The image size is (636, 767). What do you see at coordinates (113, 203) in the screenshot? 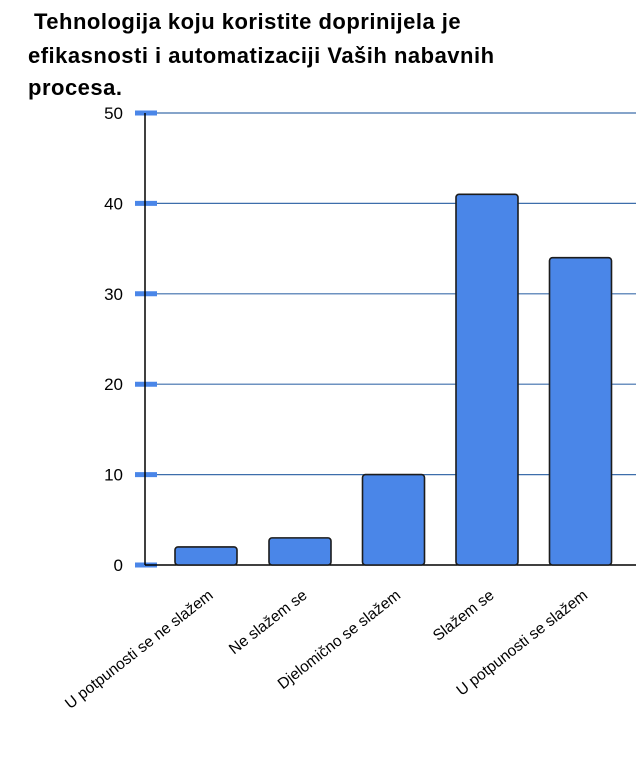
I see `y-tick-label-40: 40` at bounding box center [113, 203].